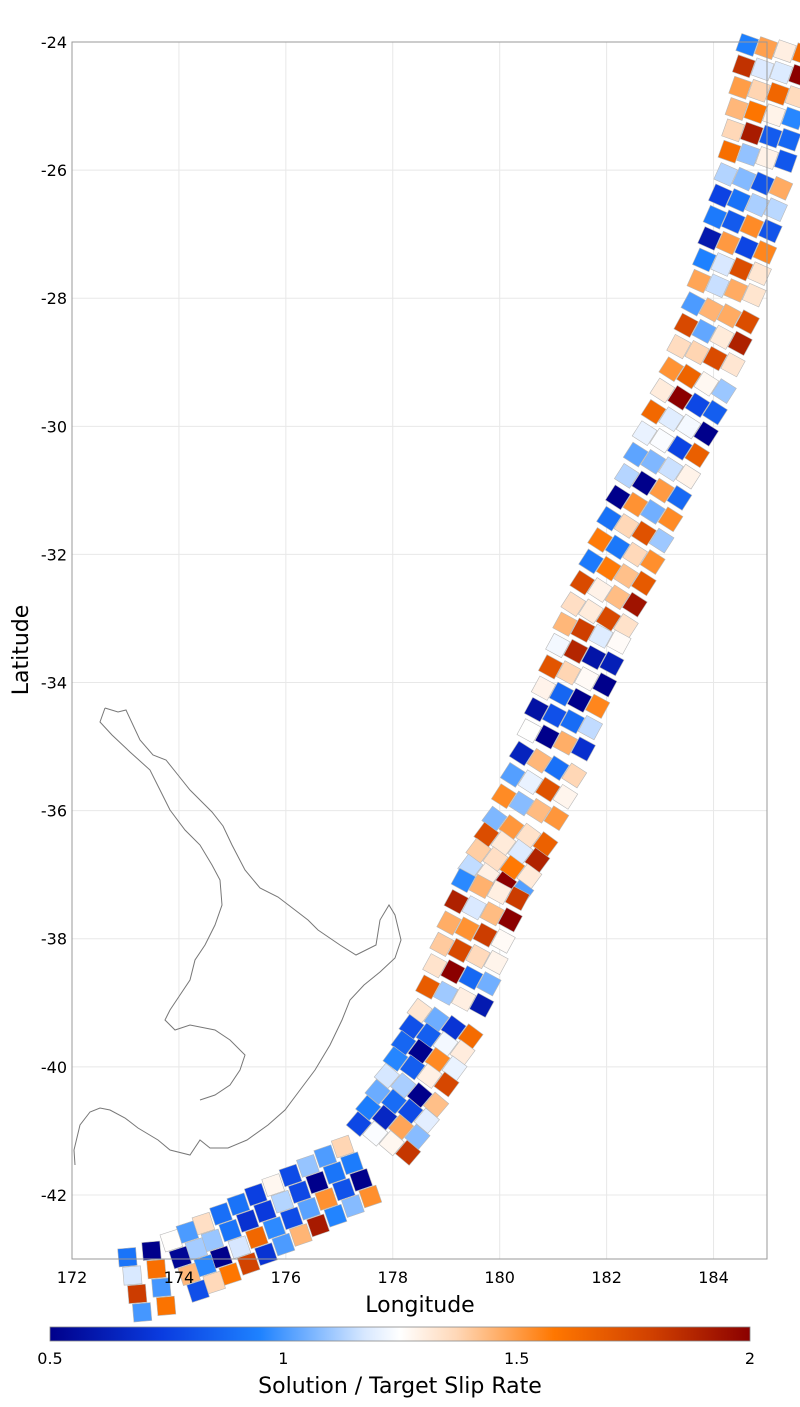 The width and height of the screenshot is (800, 1407). I want to click on y-tick-label: -34, so click(54, 683).